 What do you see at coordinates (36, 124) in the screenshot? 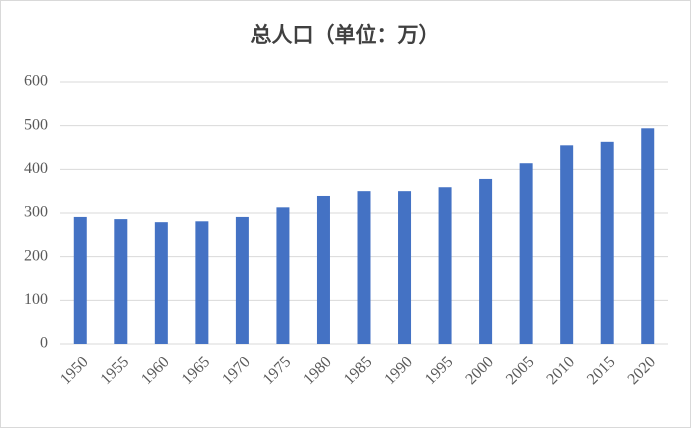
I see `y-tick-label: 500` at bounding box center [36, 124].